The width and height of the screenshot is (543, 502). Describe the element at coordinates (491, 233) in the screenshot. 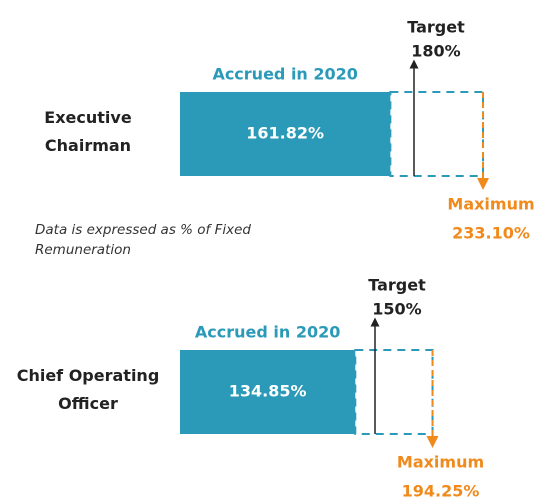

I see `maximum-label: 233.10%` at that location.